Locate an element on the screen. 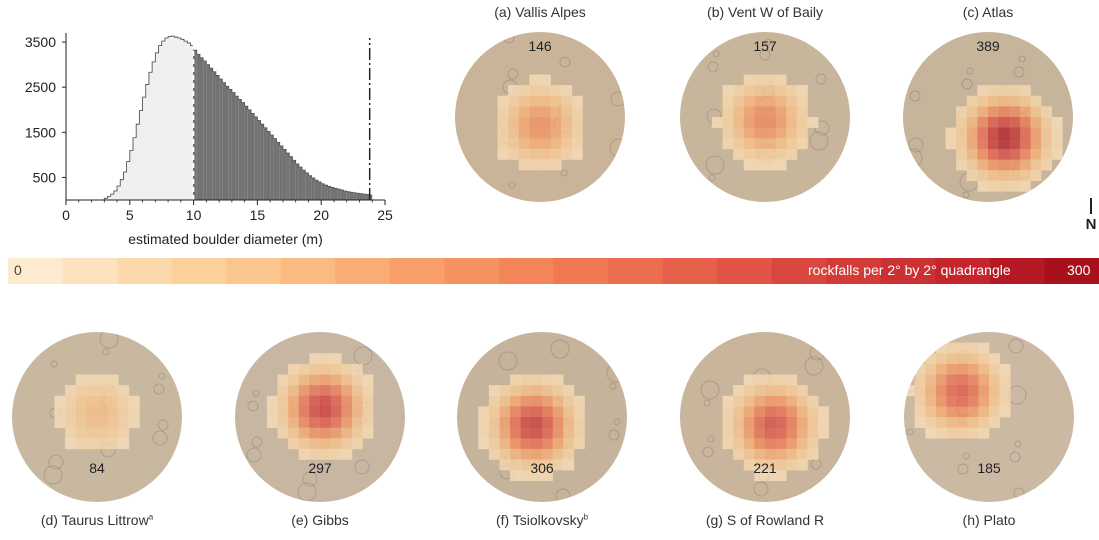 This screenshot has height=540, width=1099. rockfall-count: 297 is located at coordinates (320, 468).